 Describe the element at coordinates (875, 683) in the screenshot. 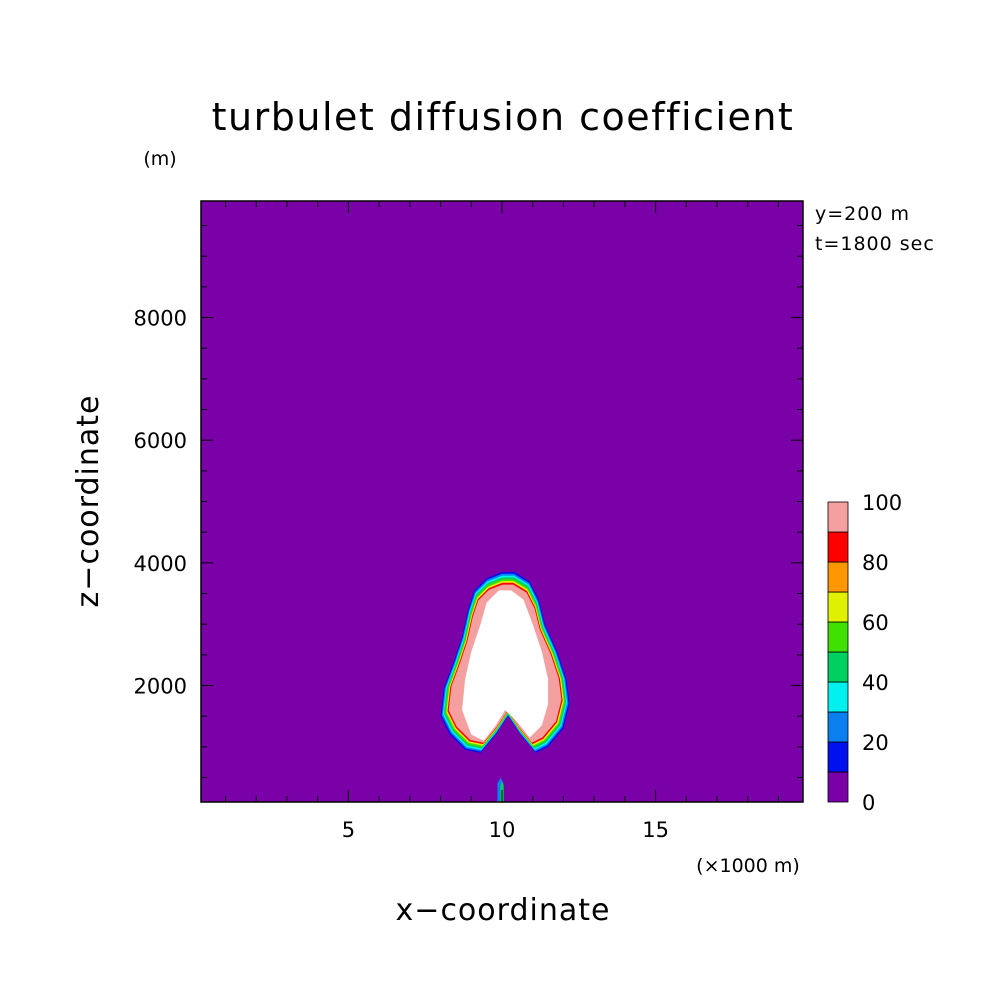

I see `colorbar-tick-label: 40` at that location.